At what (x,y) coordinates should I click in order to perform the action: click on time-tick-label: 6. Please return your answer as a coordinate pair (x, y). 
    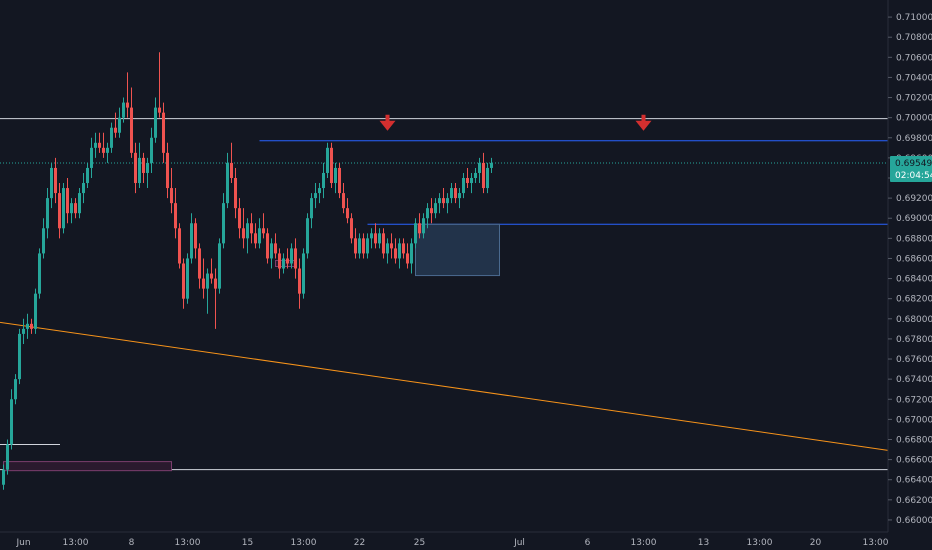
    Looking at the image, I should click on (588, 543).